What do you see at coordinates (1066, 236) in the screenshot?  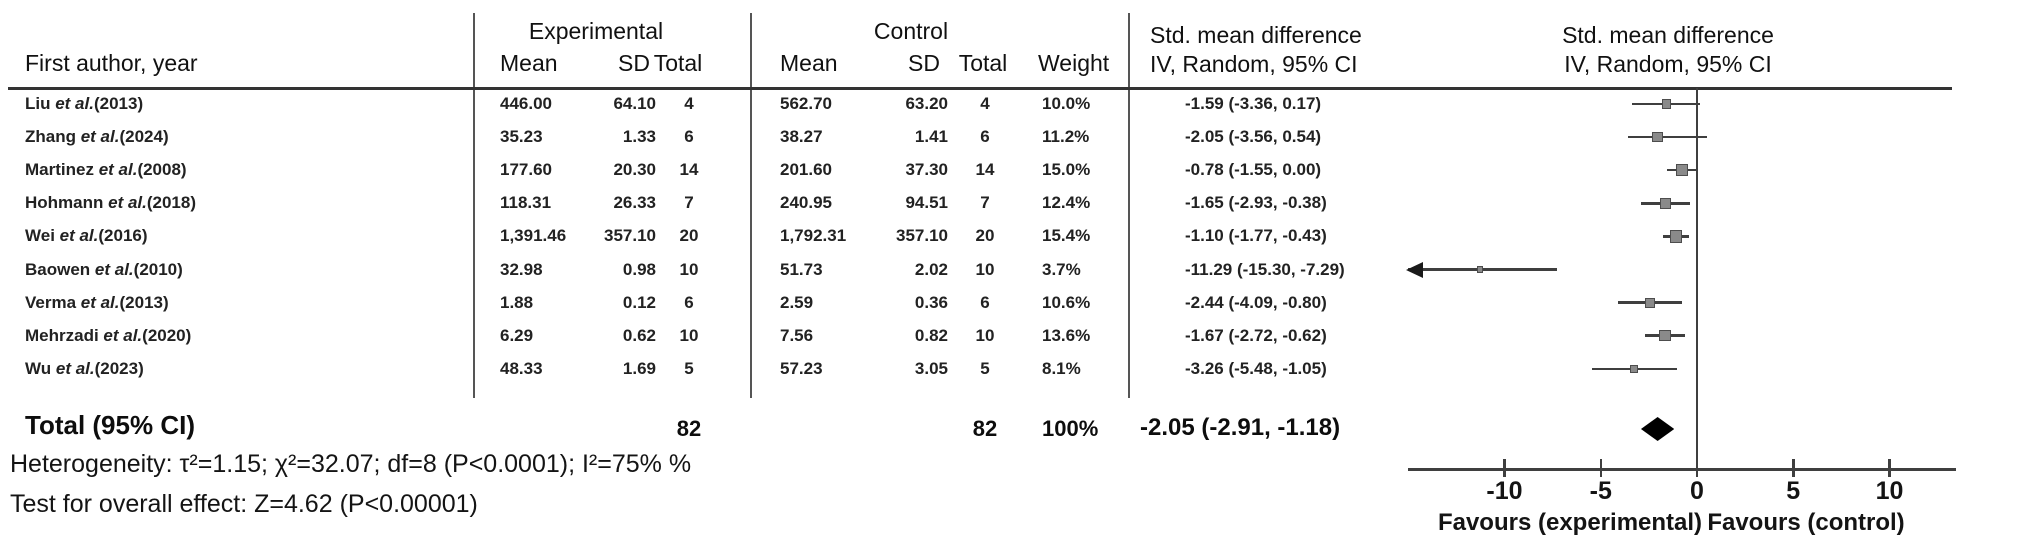 I see `weight: 15.4%` at bounding box center [1066, 236].